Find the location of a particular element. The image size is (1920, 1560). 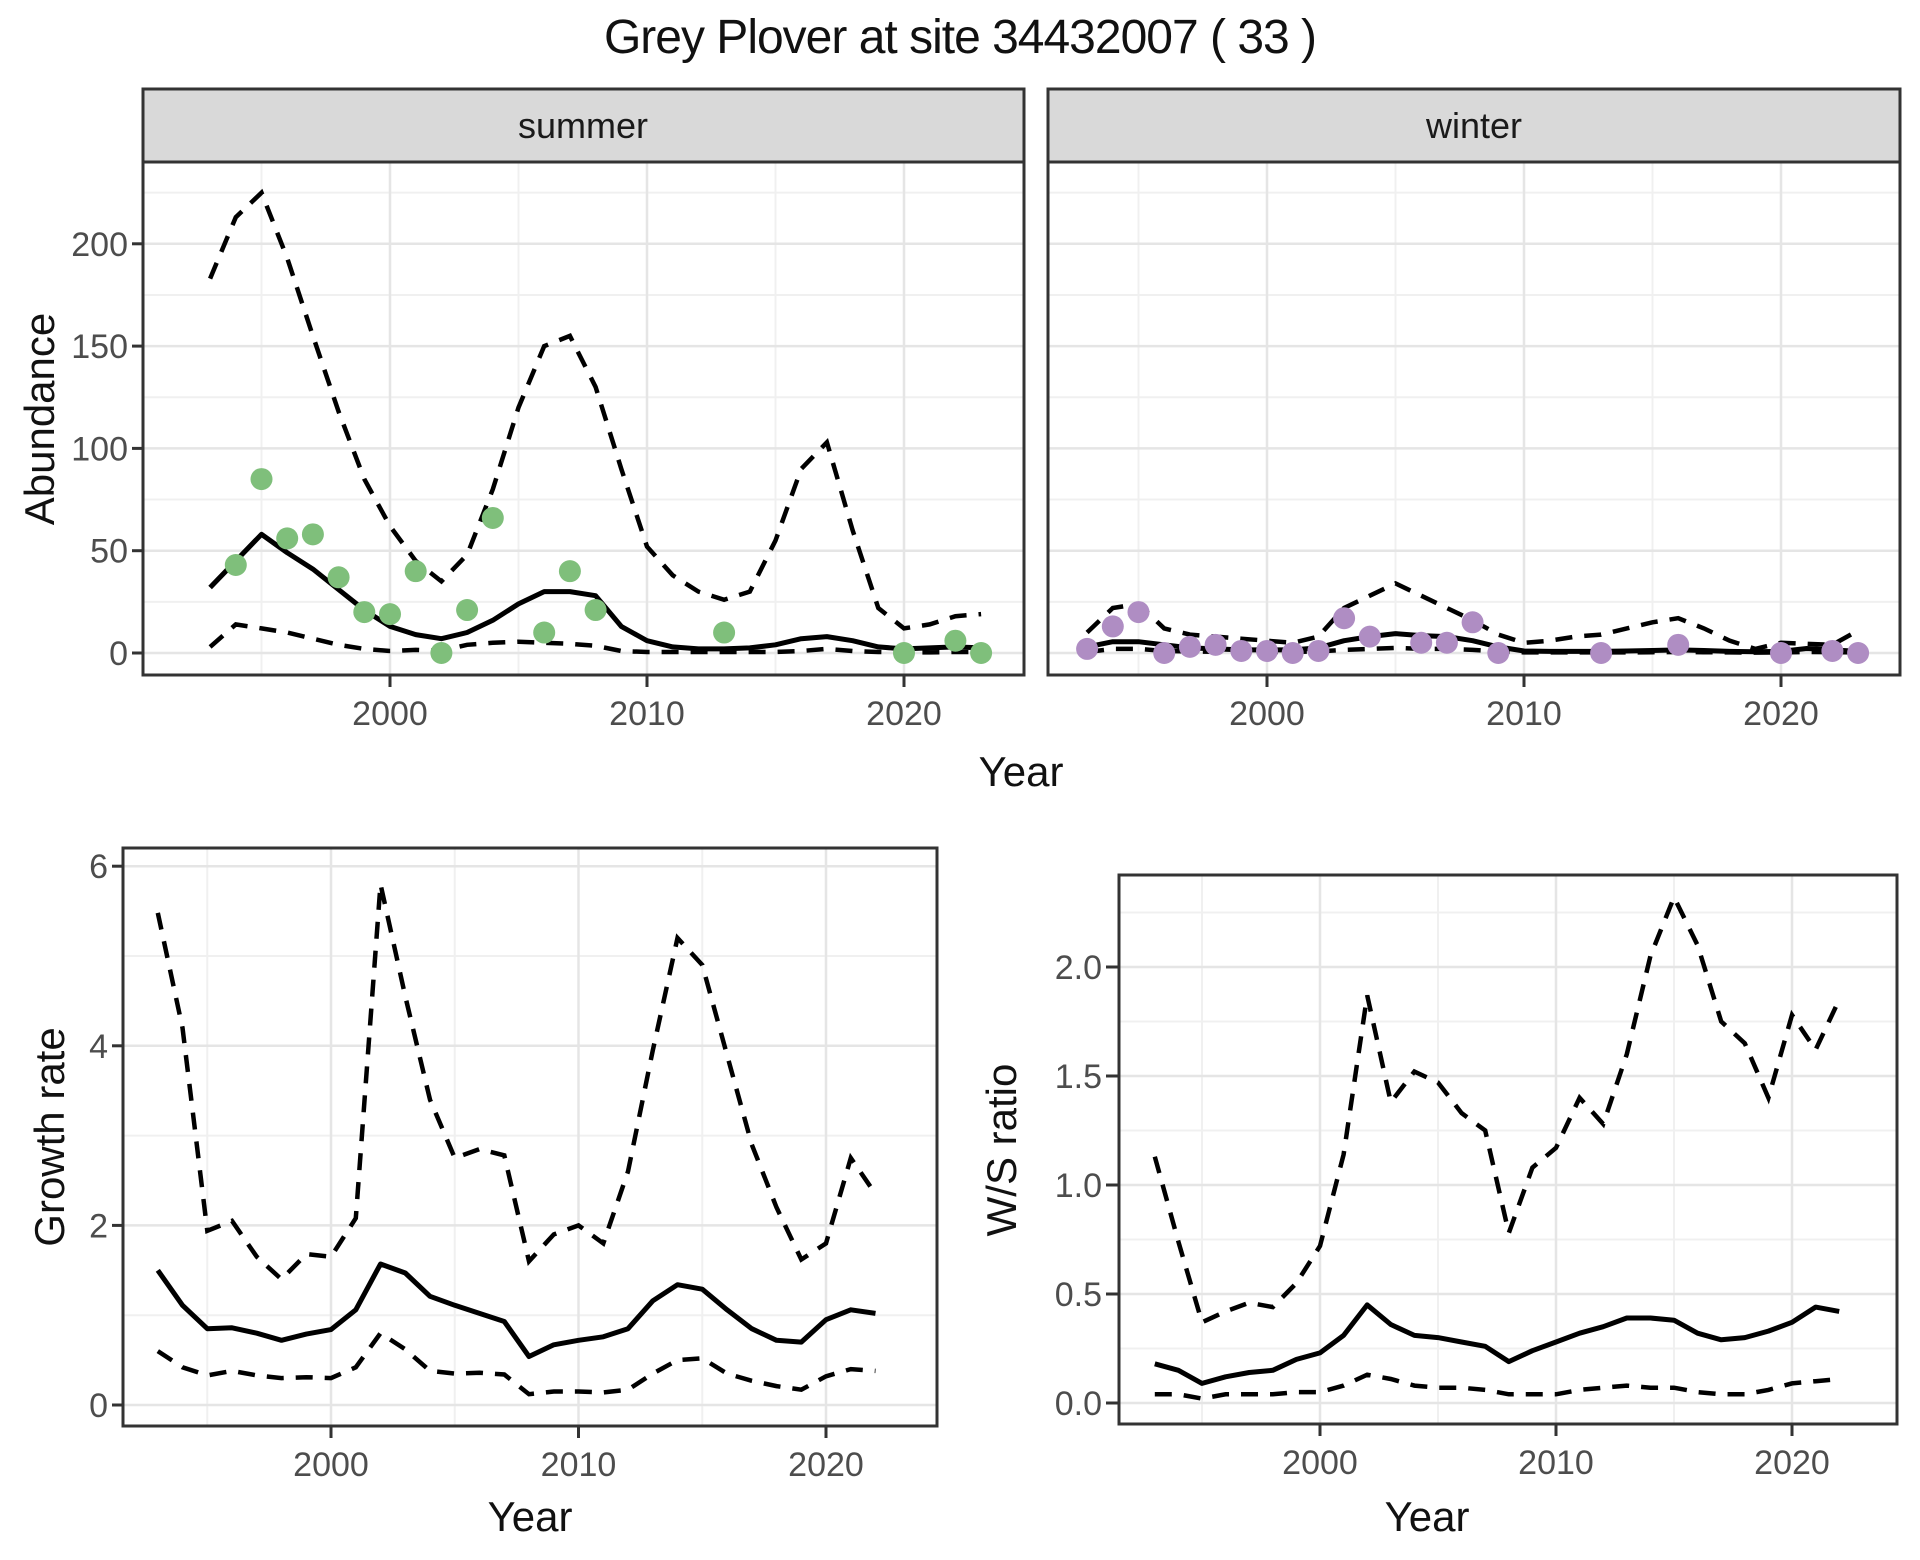

summer-x-tick-label: 2020 is located at coordinates (904, 714).